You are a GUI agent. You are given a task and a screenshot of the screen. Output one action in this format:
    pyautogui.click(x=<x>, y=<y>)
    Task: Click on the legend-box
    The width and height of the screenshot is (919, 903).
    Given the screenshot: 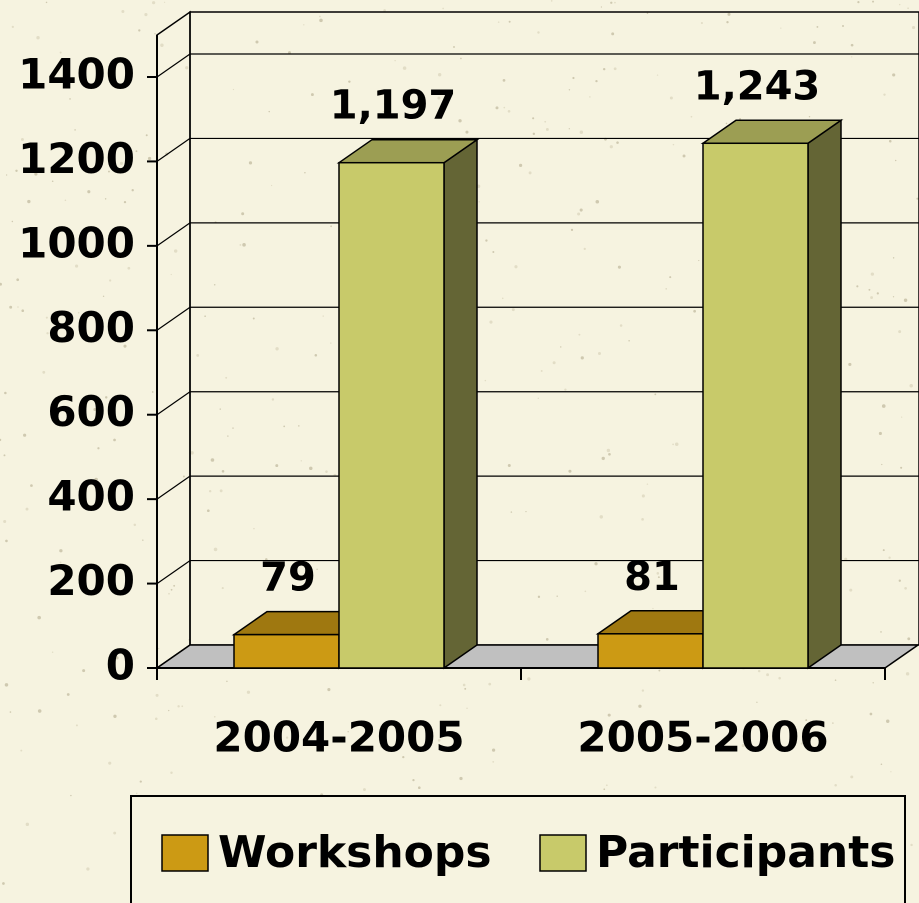 What is the action you would take?
    pyautogui.click(x=518, y=849)
    